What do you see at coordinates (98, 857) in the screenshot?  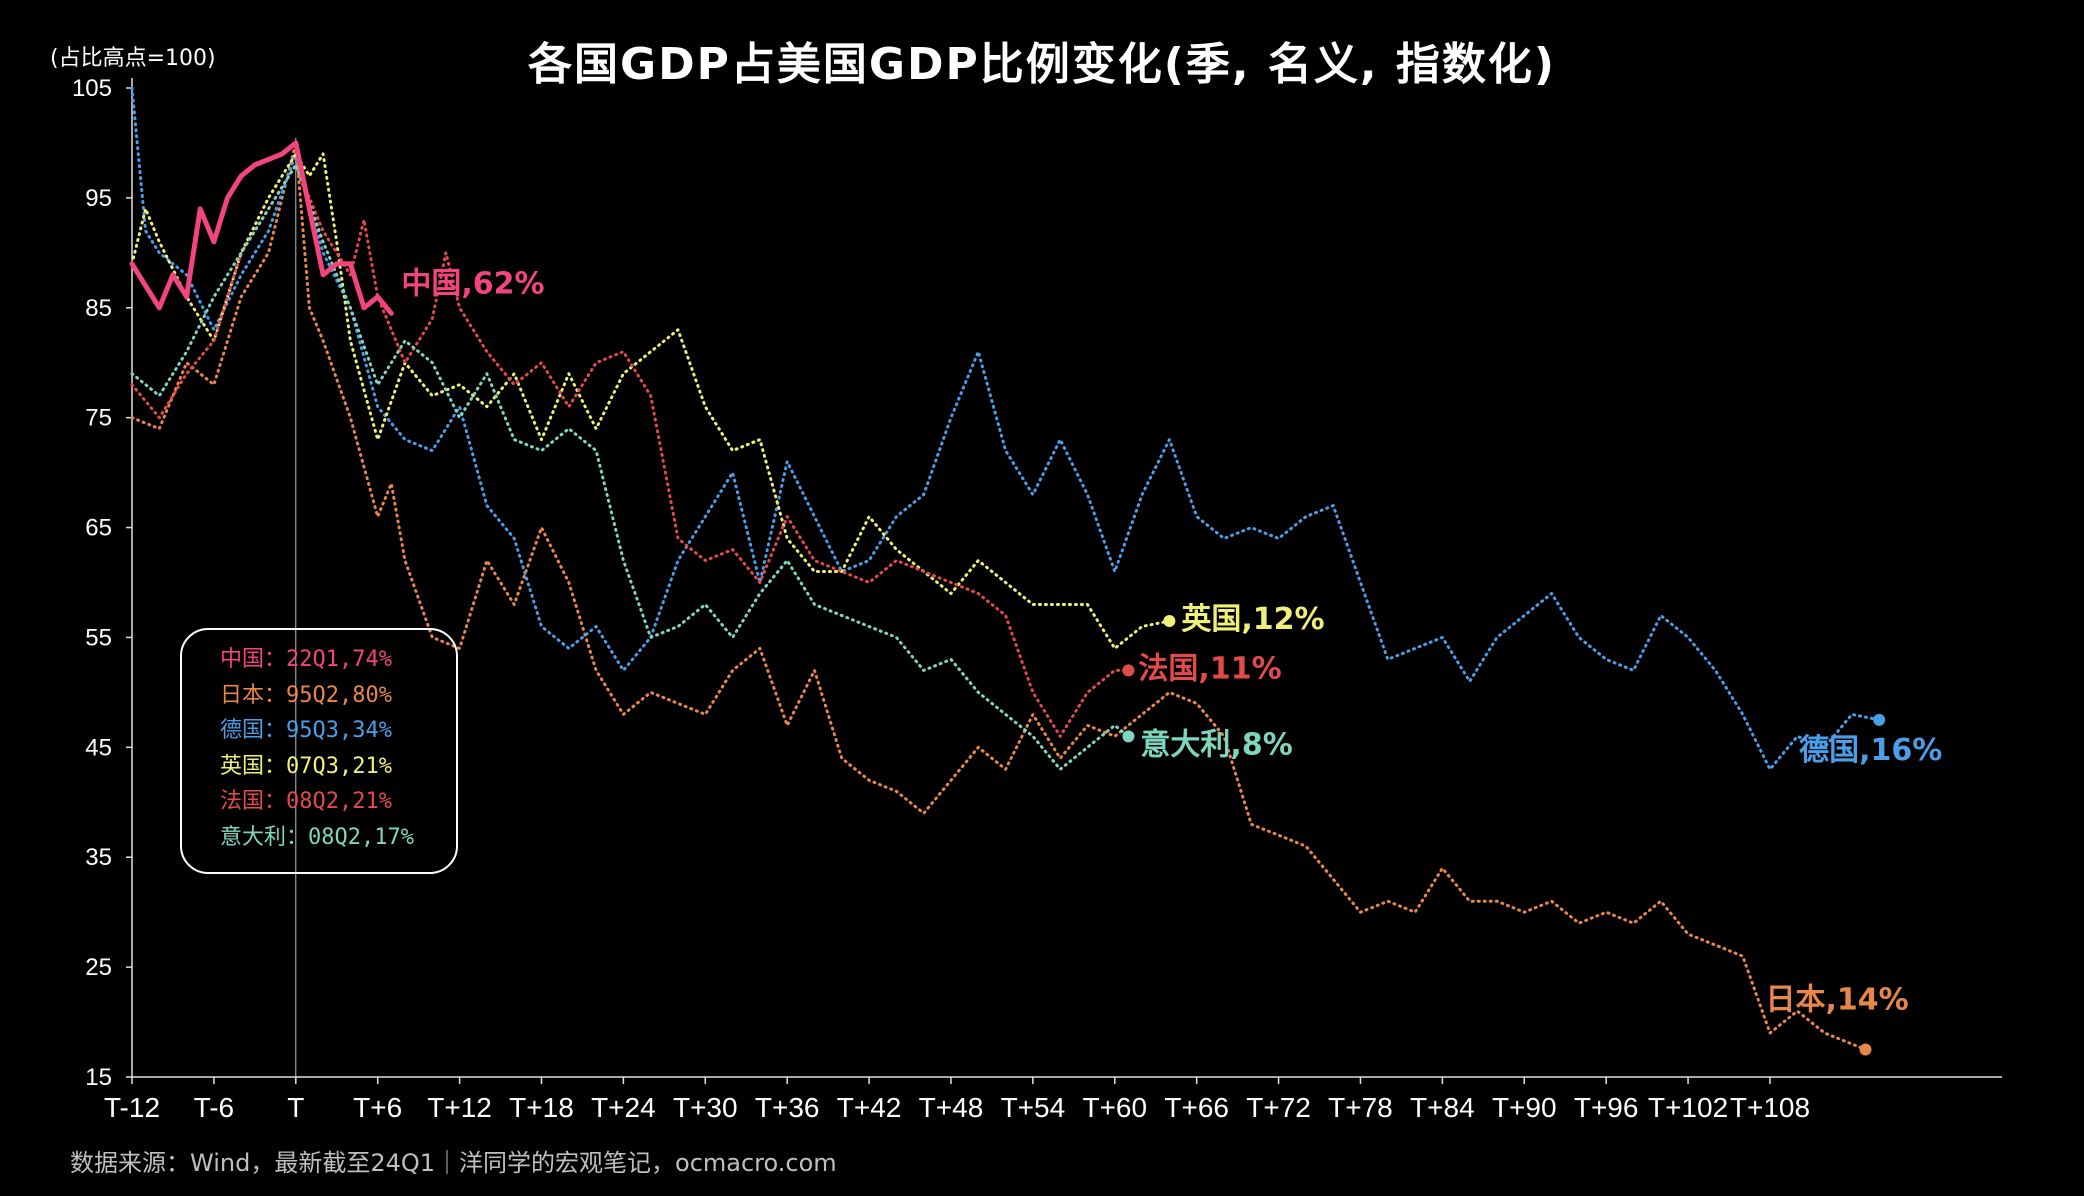 I see `y-tick-label: 35` at bounding box center [98, 857].